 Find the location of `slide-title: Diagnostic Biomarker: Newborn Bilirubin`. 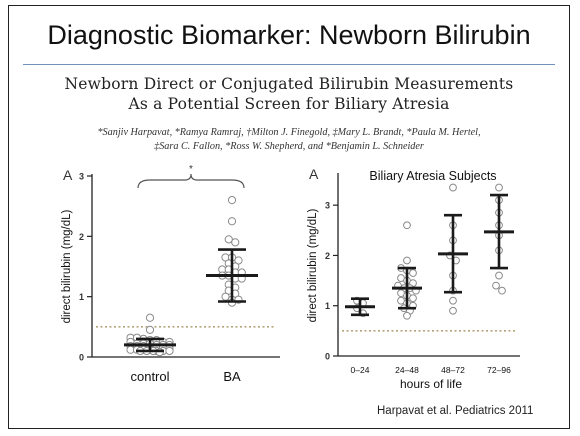

slide-title: Diagnostic Biomarker: Newborn Bilirubin is located at coordinates (289, 35).